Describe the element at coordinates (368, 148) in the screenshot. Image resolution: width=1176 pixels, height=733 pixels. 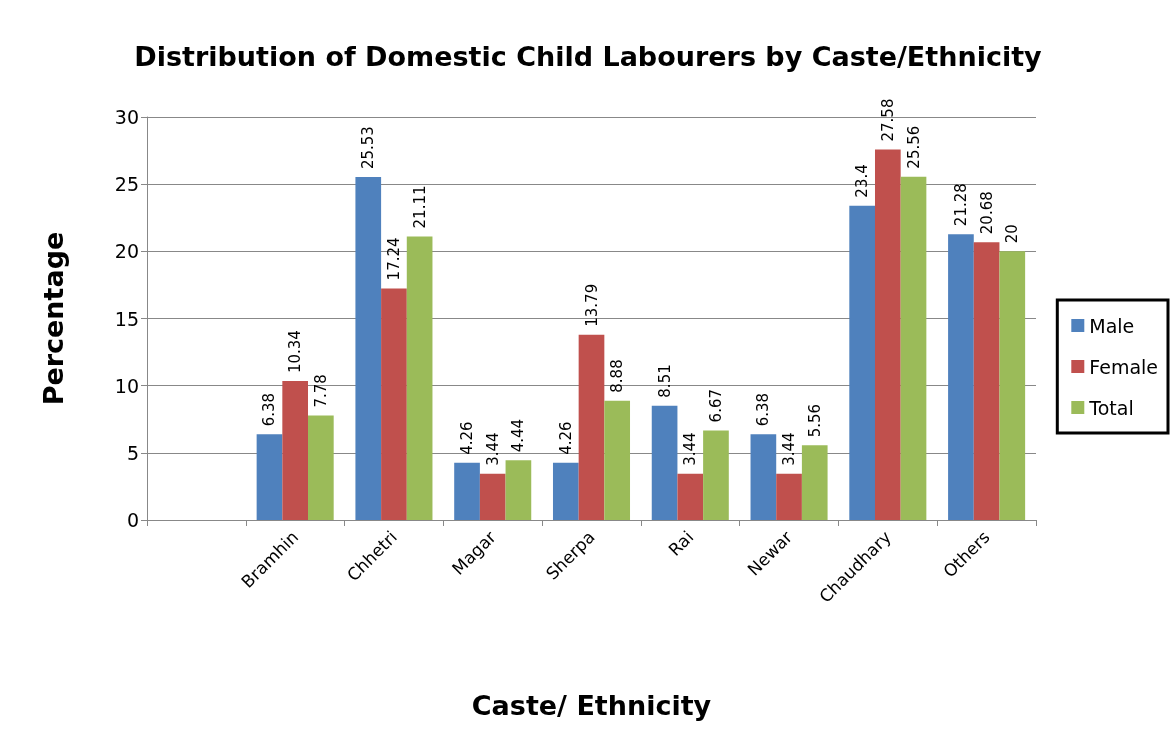
I see `data-label: 25.53` at that location.